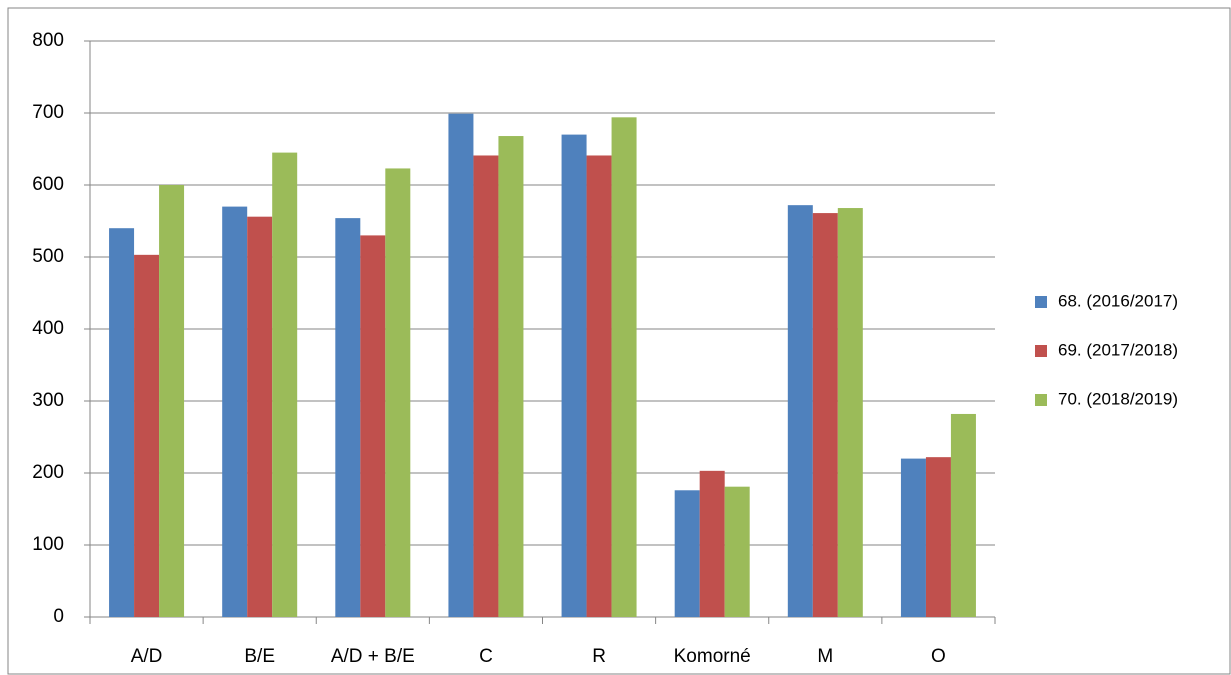 The width and height of the screenshot is (1231, 675). What do you see at coordinates (48, 328) in the screenshot?
I see `y-tick-label: 400` at bounding box center [48, 328].